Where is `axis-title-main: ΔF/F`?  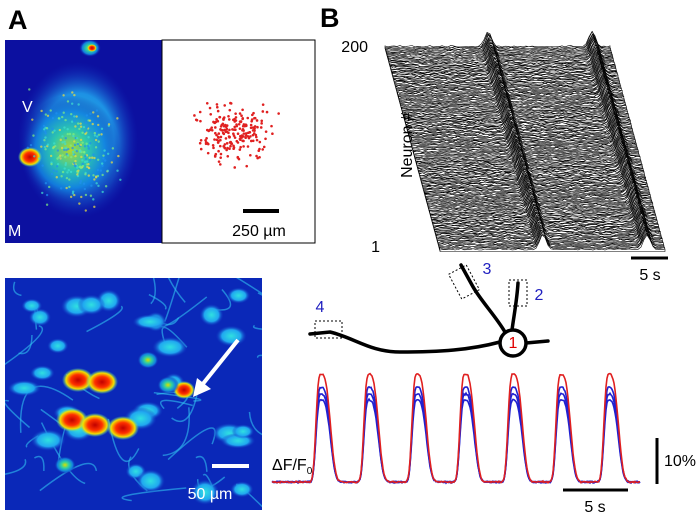 axis-title-main: ΔF/F is located at coordinates (289, 465).